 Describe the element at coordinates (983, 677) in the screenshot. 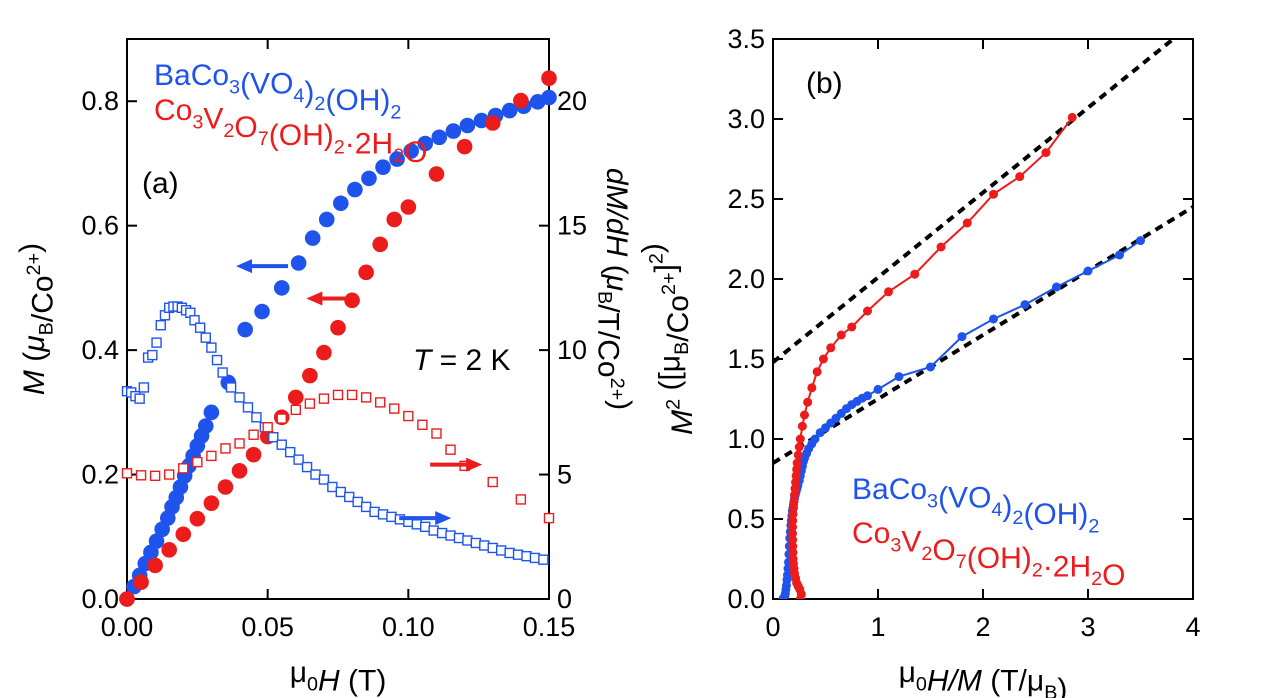

I see `x-axis-label: μ0H/M (T/μB)` at that location.